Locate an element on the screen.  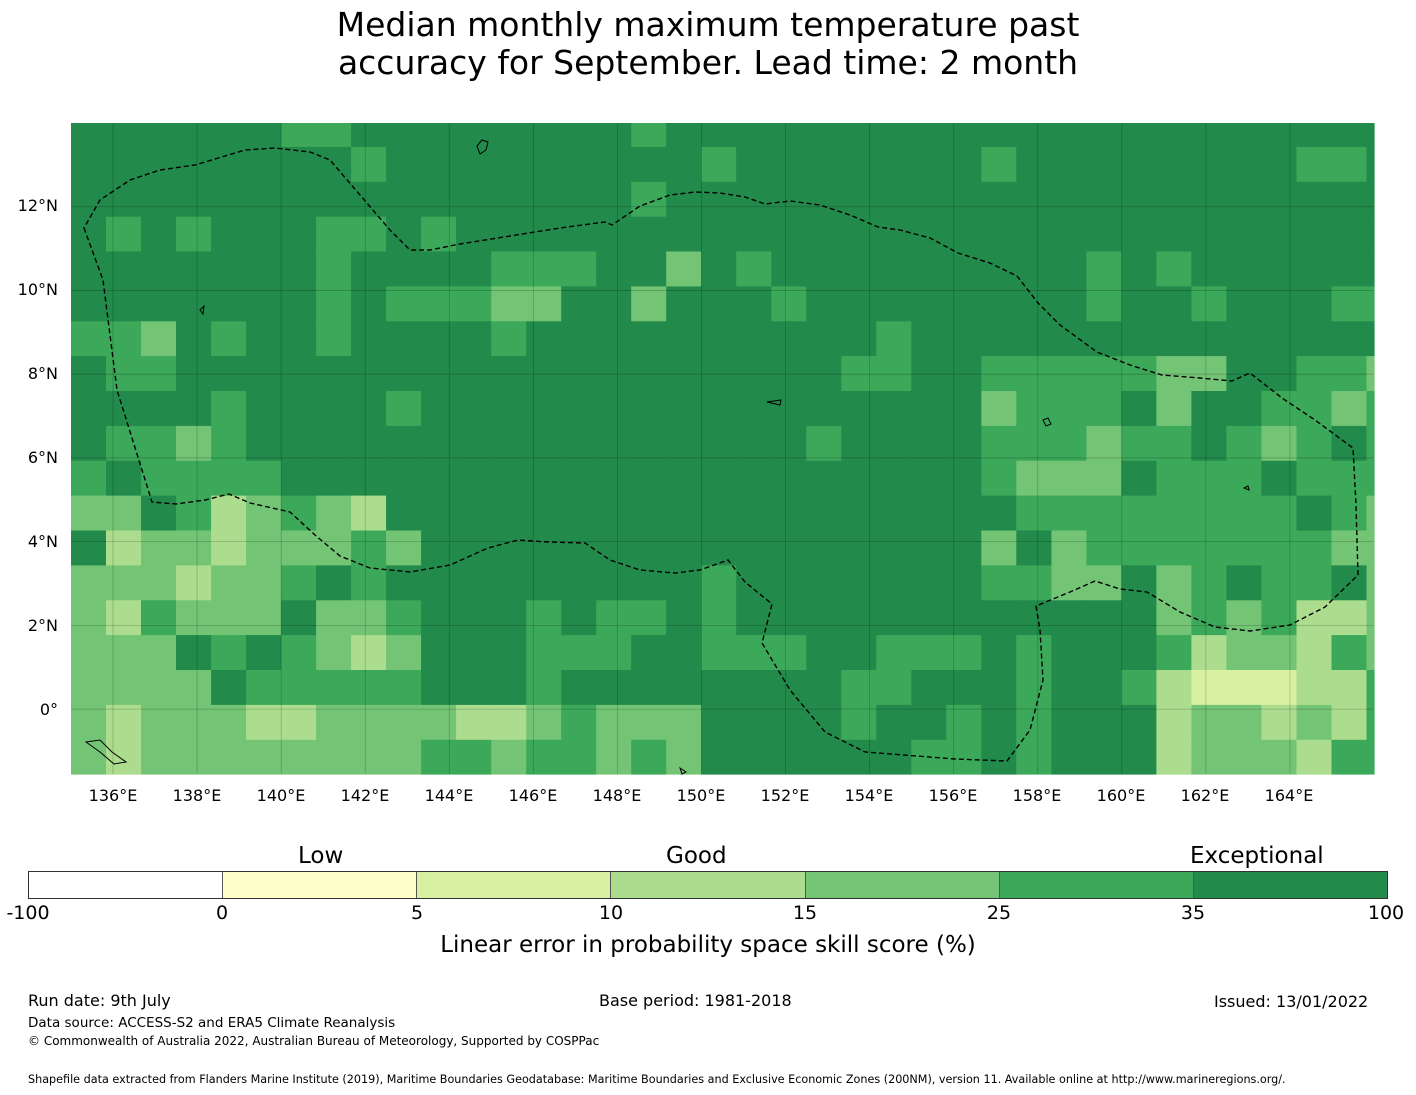
lon-label-164e: 164°E is located at coordinates (1289, 795).